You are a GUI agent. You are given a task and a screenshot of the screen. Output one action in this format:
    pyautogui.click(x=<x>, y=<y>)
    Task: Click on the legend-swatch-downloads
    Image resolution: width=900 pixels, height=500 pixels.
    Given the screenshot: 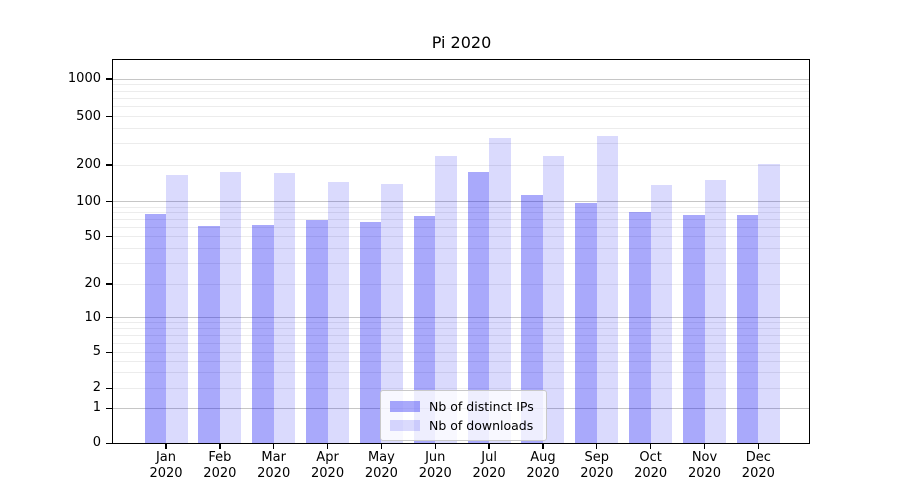 What is the action you would take?
    pyautogui.click(x=405, y=425)
    